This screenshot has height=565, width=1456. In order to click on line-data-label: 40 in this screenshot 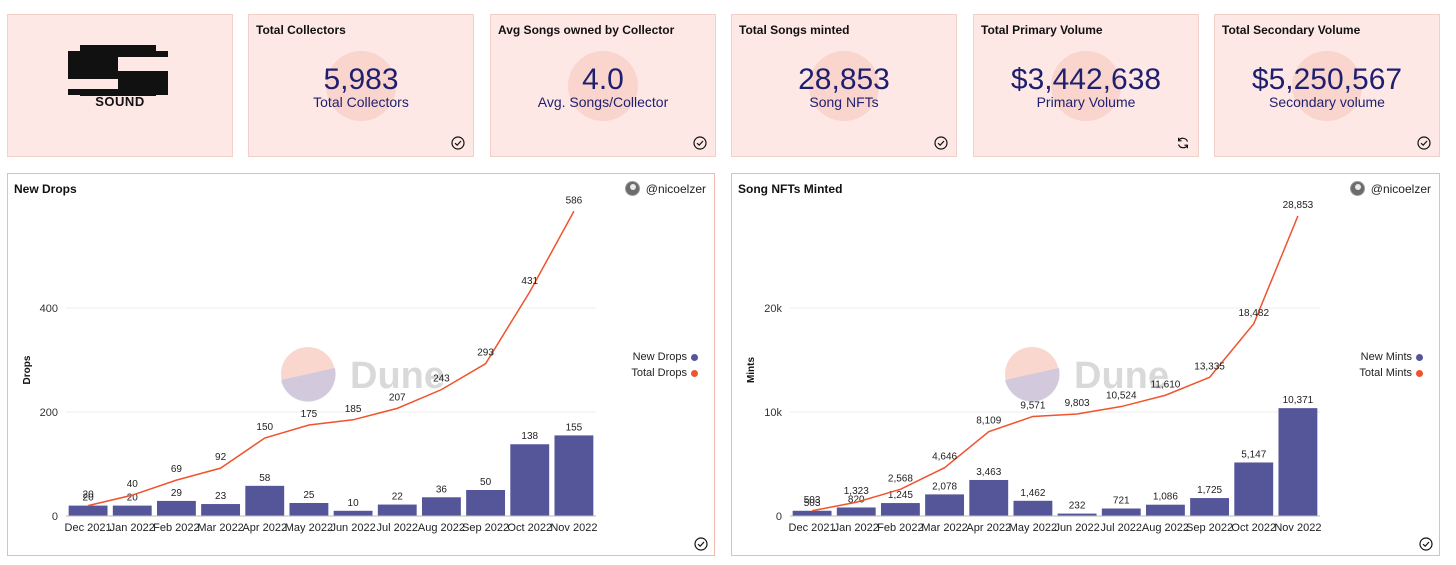, I will do `click(133, 484)`.